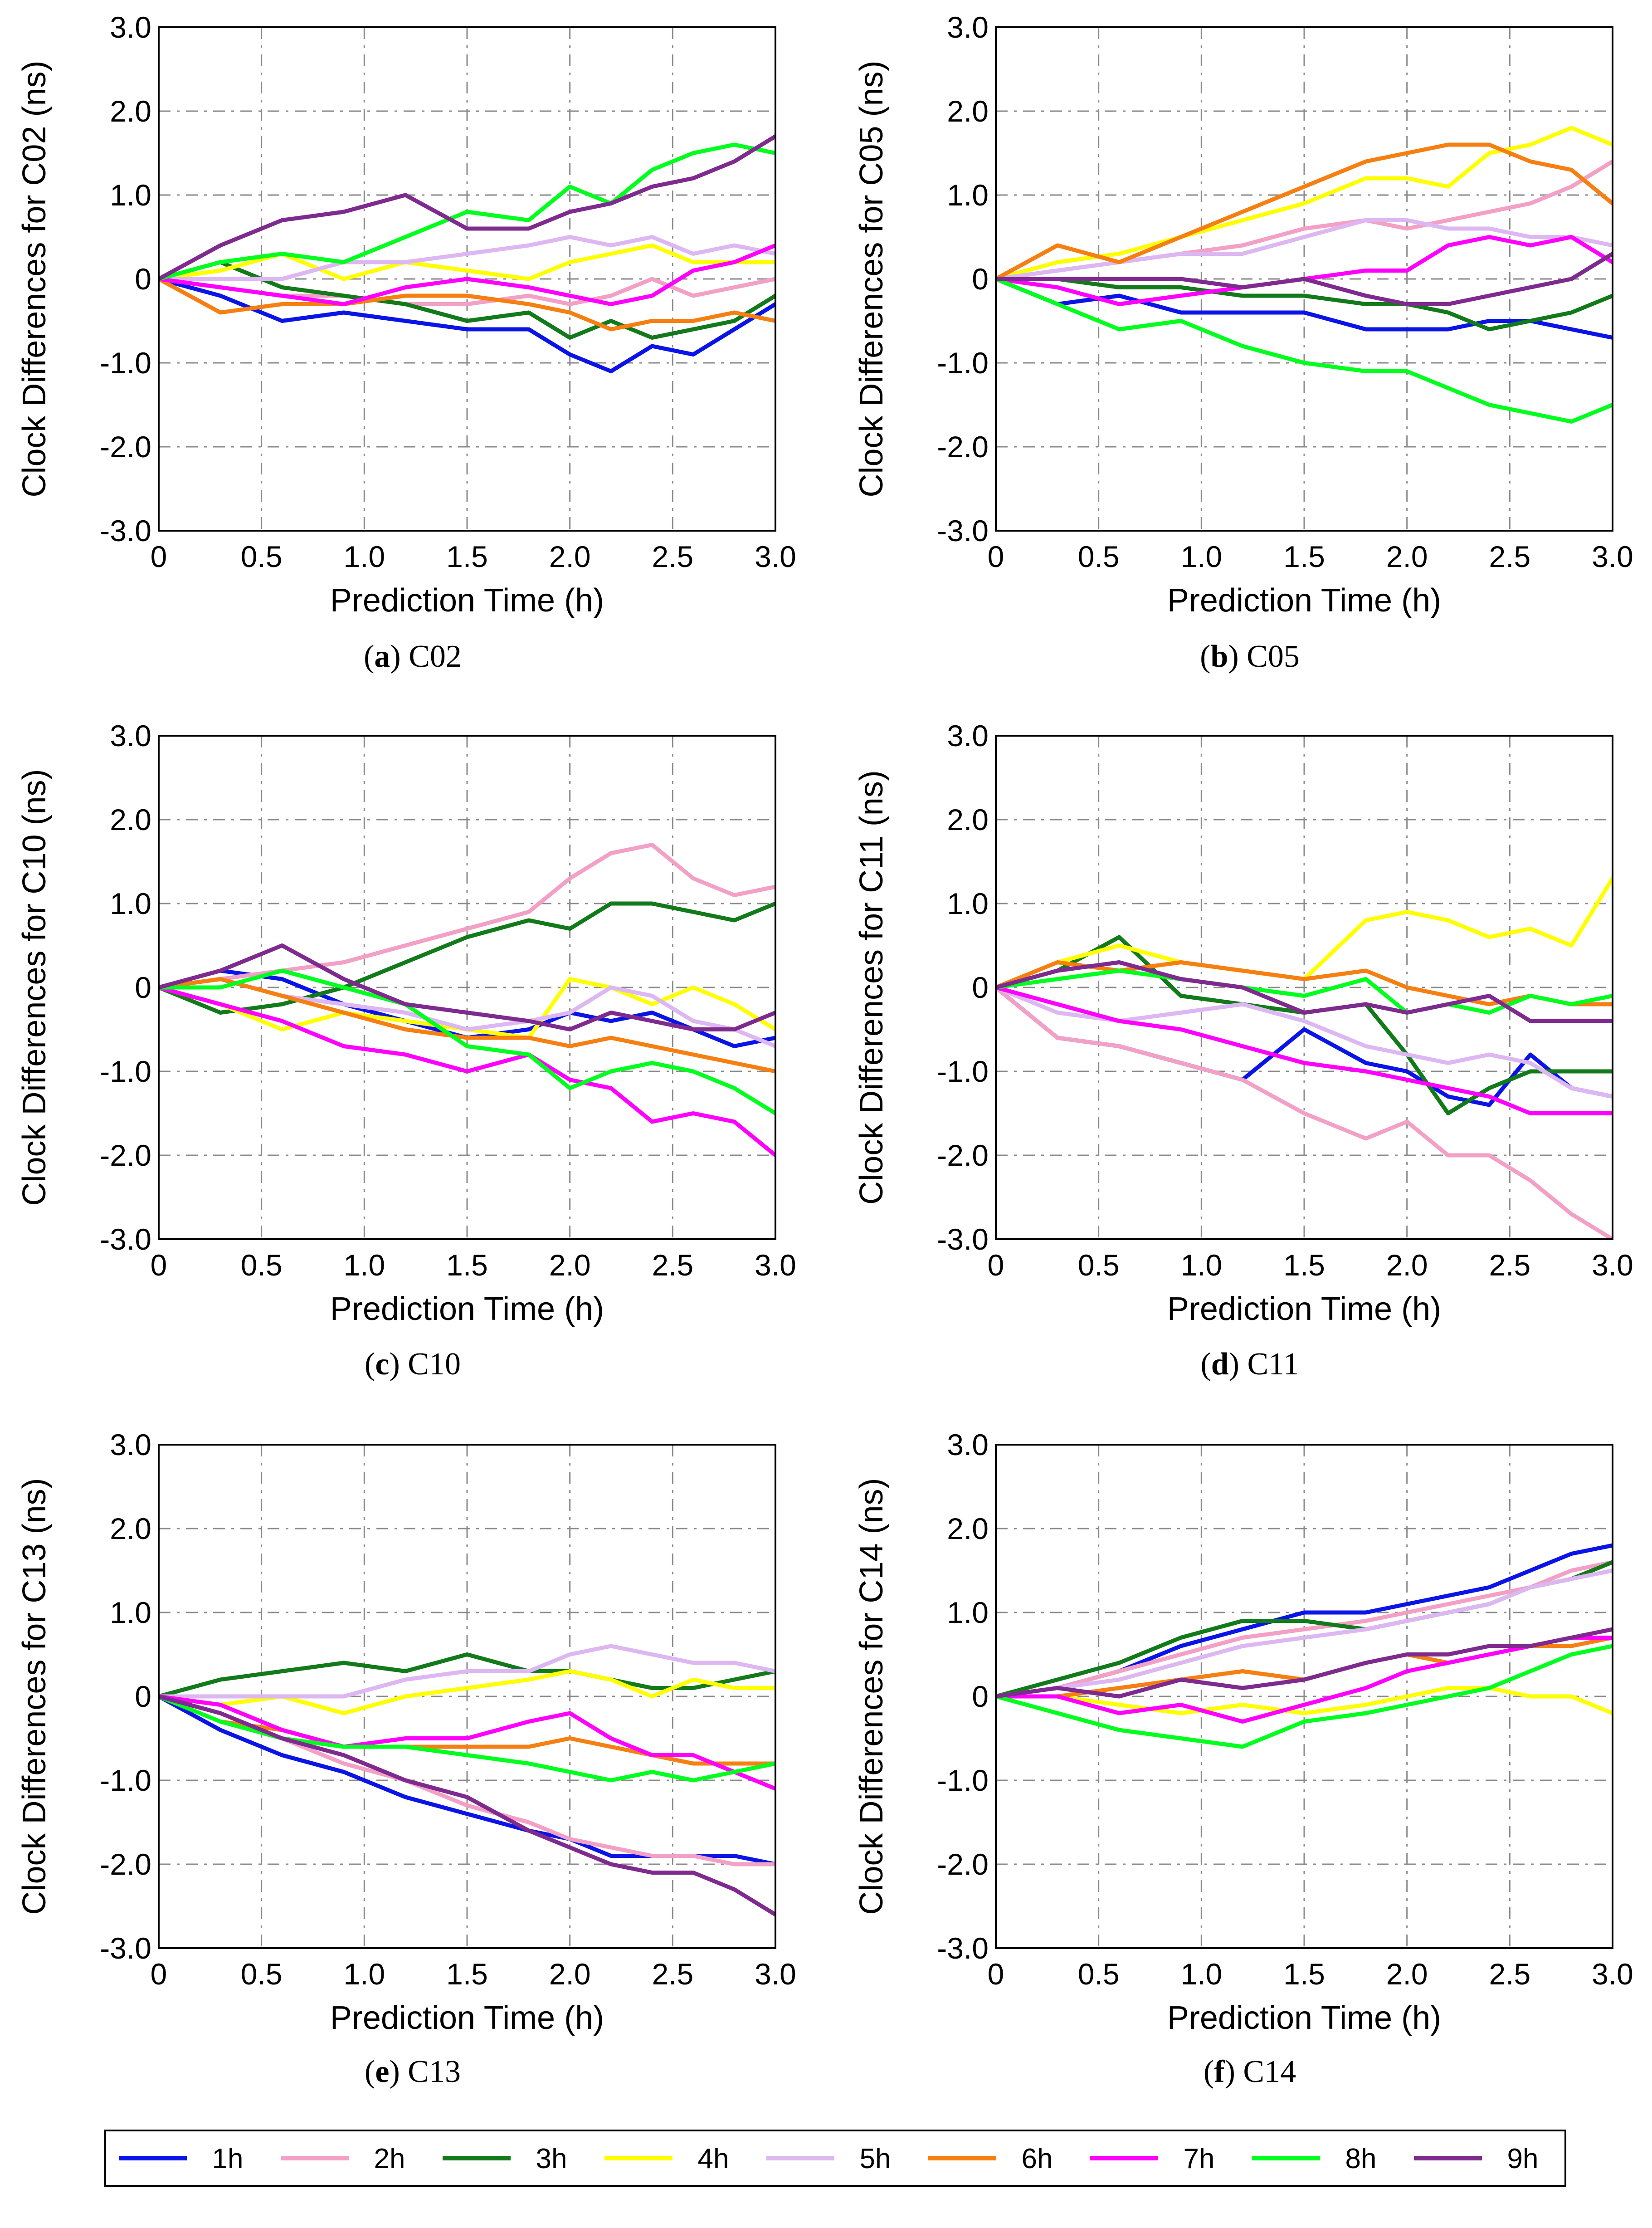 The width and height of the screenshot is (1652, 2228). Describe the element at coordinates (34, 1696) in the screenshot. I see `y-axis-label: Clock Differences for C13 (ns)` at that location.